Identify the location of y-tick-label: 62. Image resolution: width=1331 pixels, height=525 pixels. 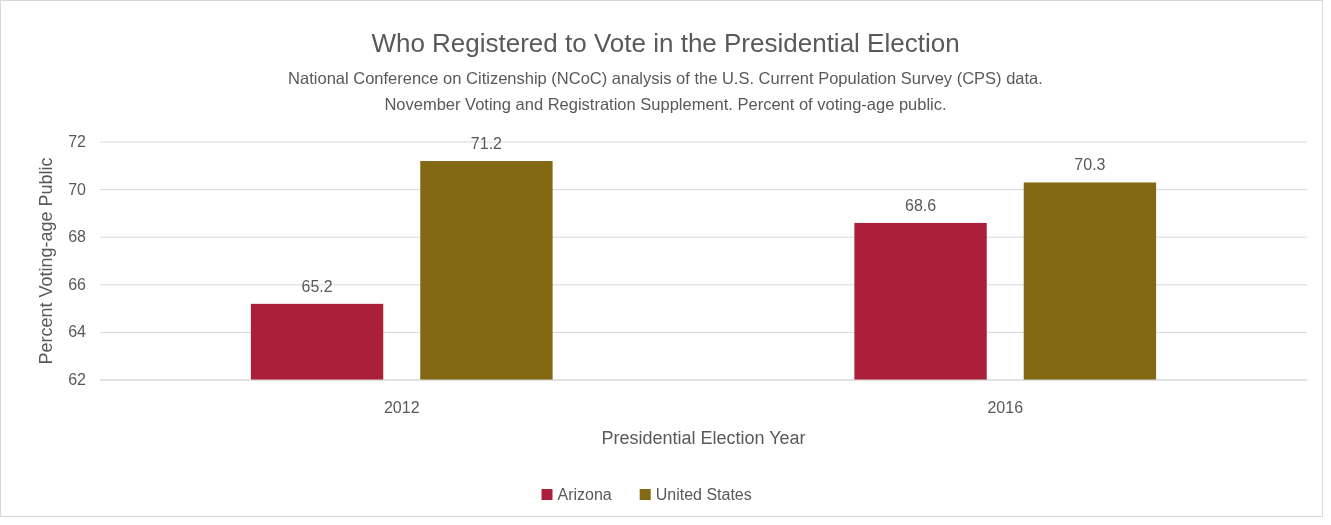
(77, 379).